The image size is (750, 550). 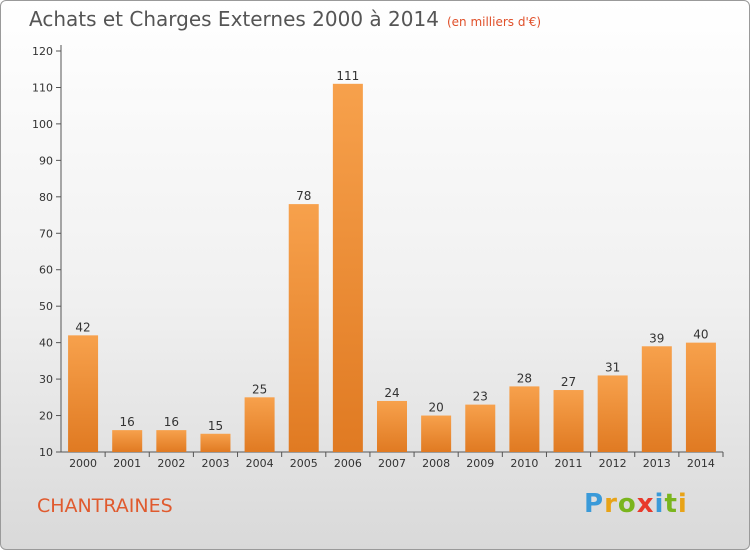 I want to click on logo-letter: t, so click(x=671, y=504).